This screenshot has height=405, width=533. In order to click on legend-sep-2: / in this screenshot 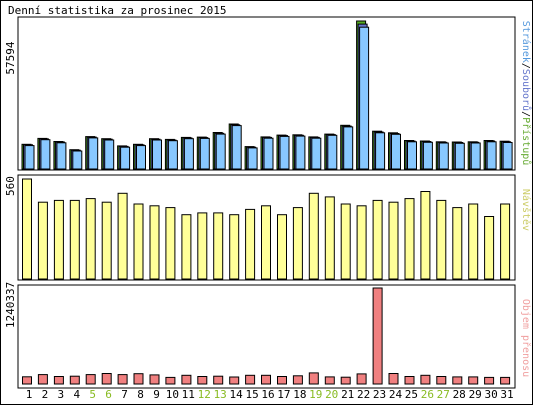, I will do `click(525, 114)`.